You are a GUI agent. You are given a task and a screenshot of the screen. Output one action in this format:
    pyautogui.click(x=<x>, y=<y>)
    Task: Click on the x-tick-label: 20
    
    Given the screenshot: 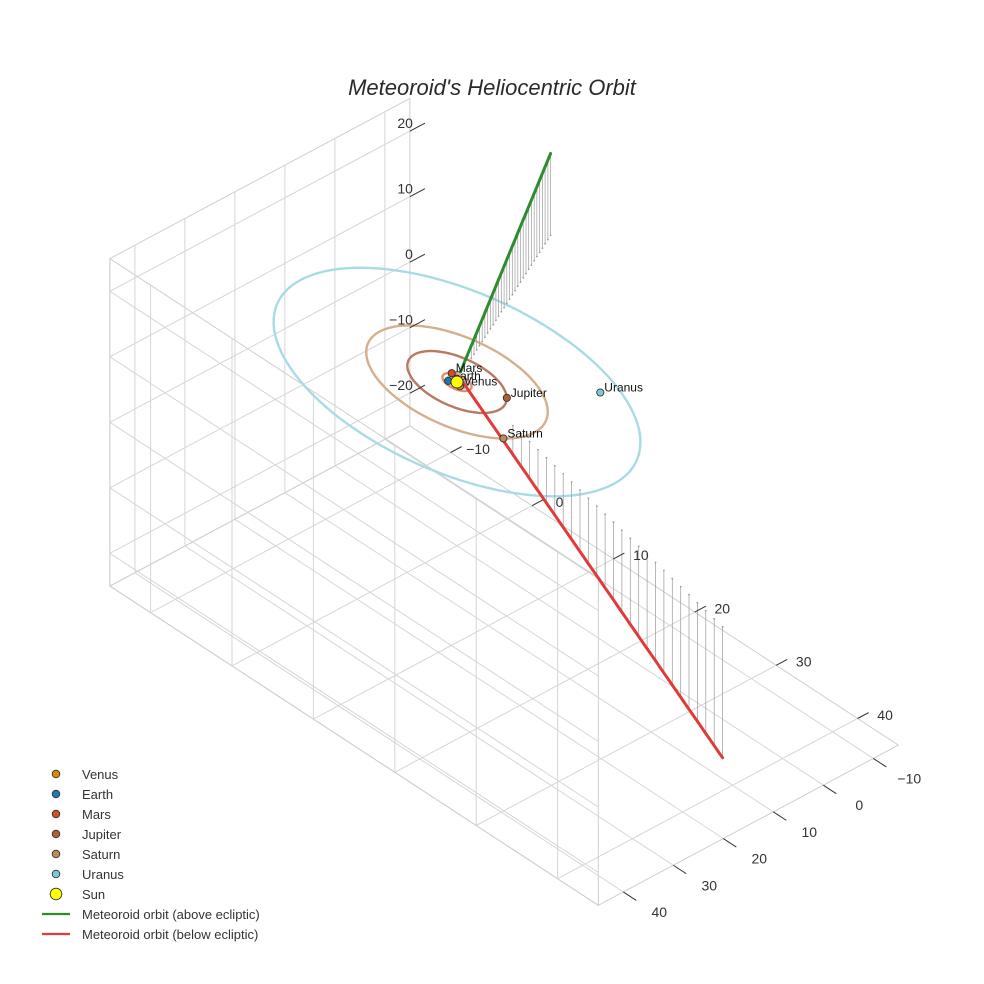 What is the action you would take?
    pyautogui.click(x=723, y=608)
    